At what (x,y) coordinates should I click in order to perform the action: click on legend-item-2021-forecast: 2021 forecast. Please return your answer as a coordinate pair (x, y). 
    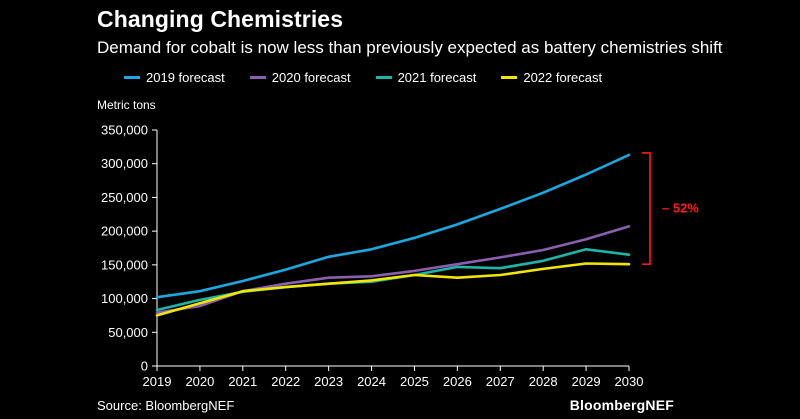
    Looking at the image, I should click on (426, 77).